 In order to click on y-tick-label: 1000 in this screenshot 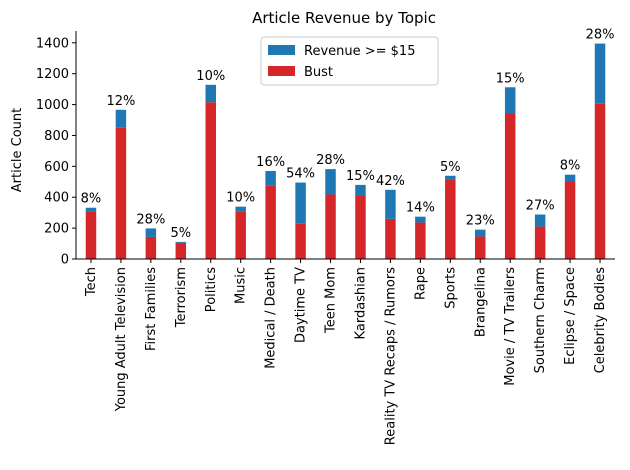, I will do `click(52, 105)`.